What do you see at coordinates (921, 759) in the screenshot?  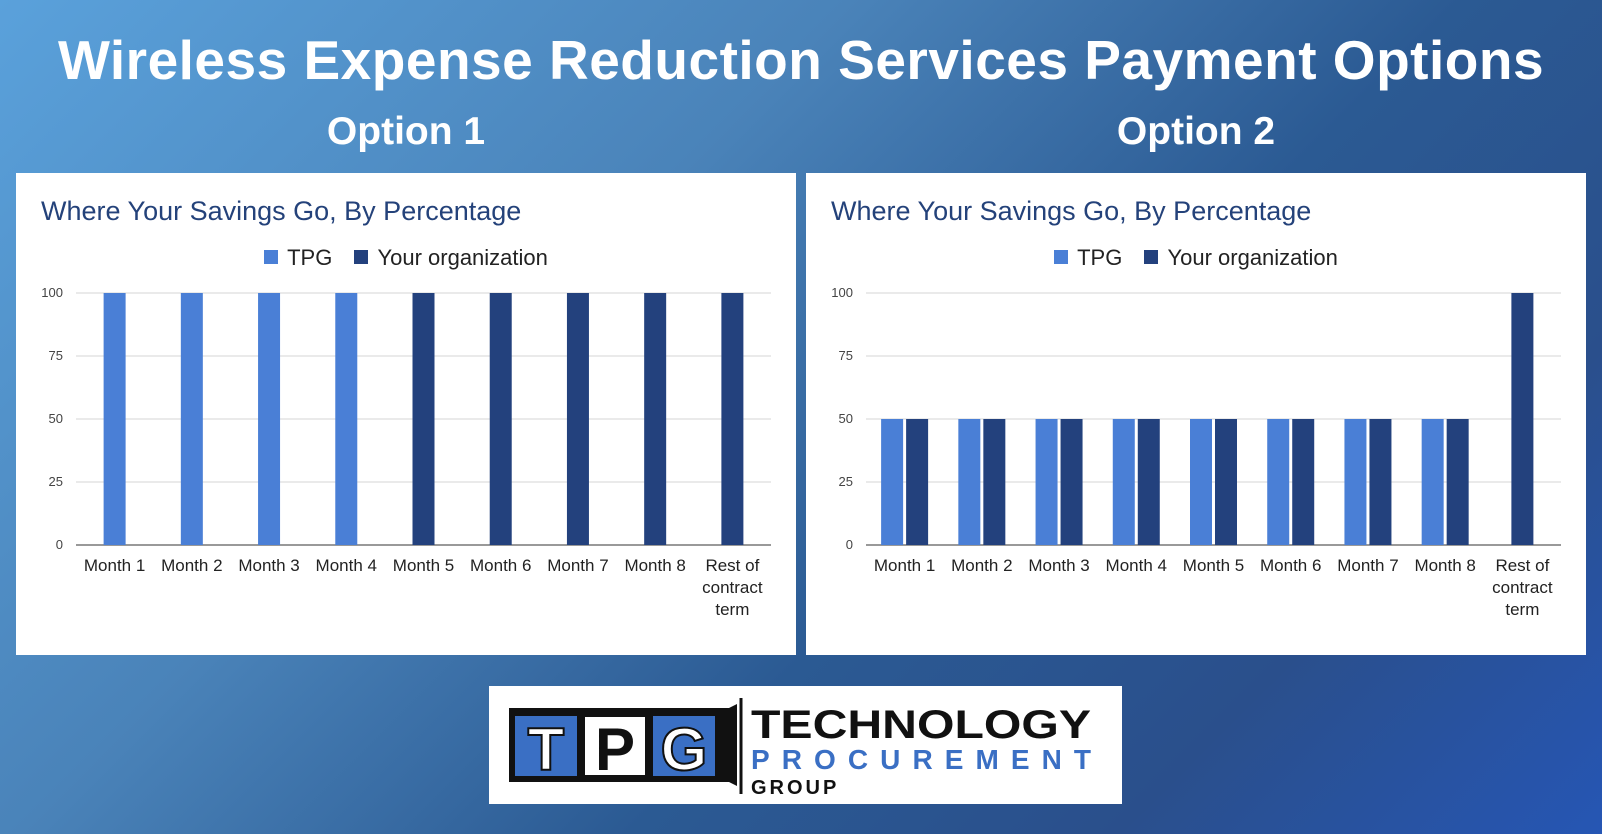 I see `logo-line-procurement: PROCUREMENT` at bounding box center [921, 759].